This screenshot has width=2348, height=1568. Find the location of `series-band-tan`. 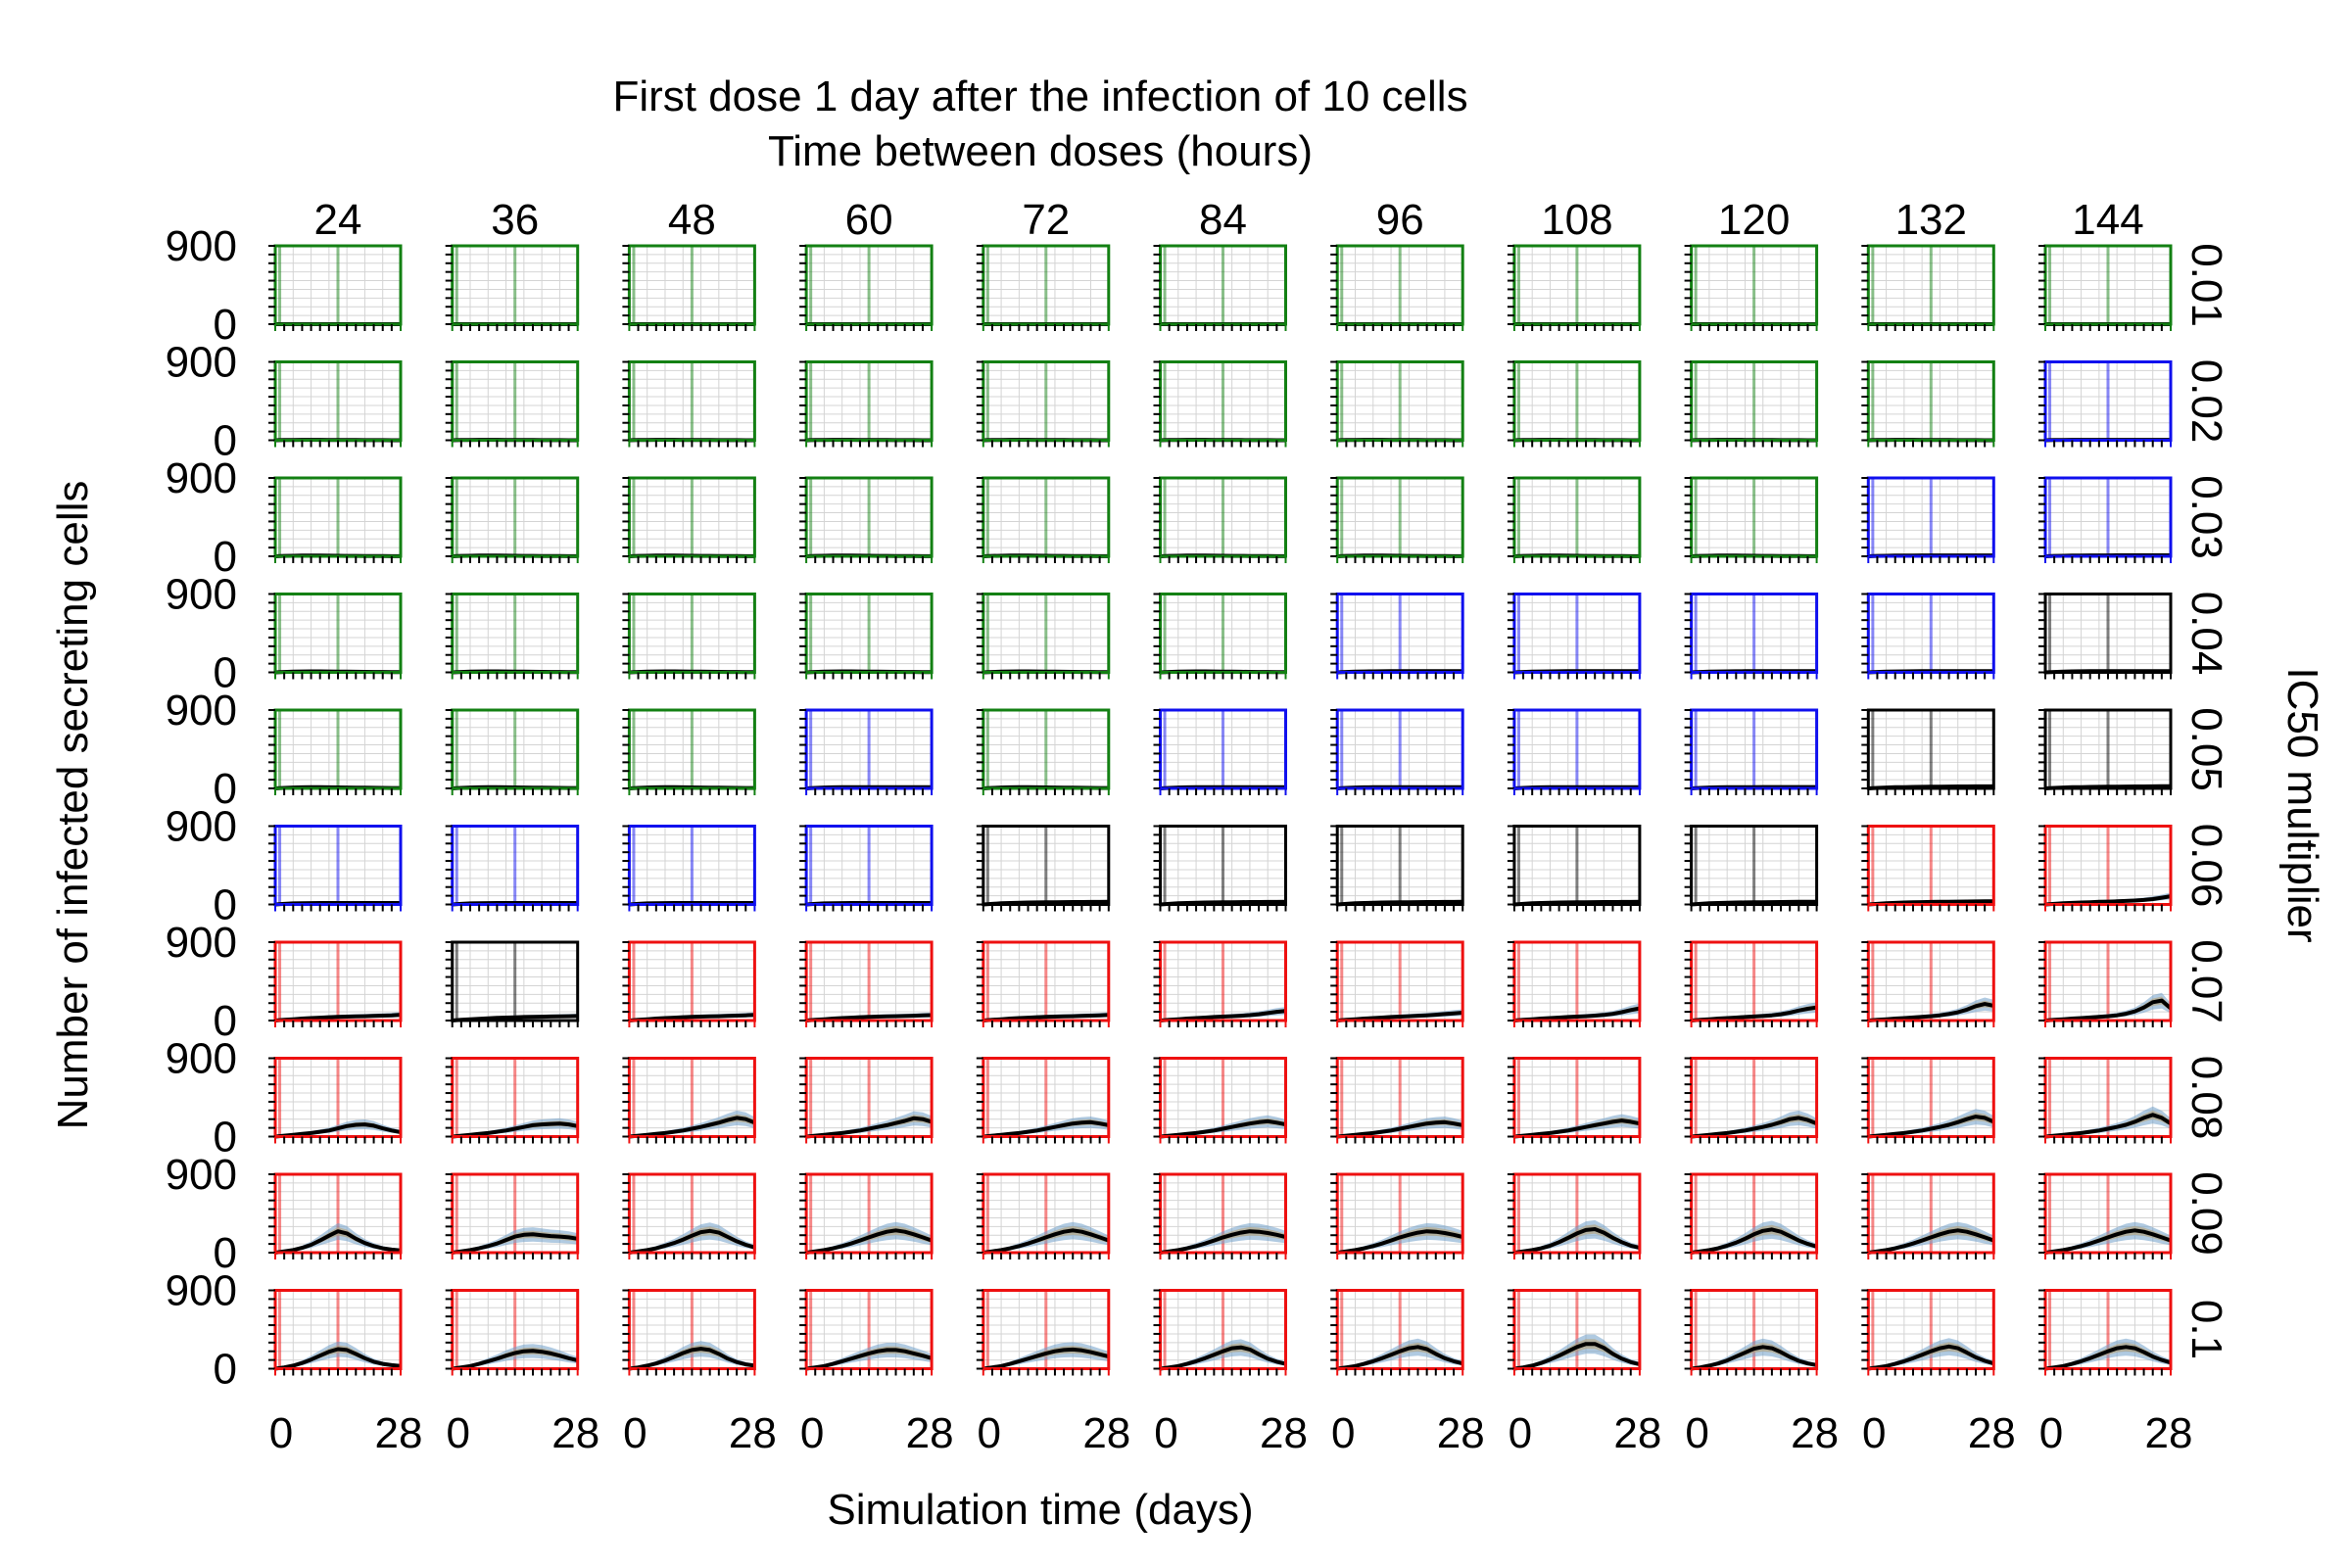

series-band-tan is located at coordinates (2108, 1124).